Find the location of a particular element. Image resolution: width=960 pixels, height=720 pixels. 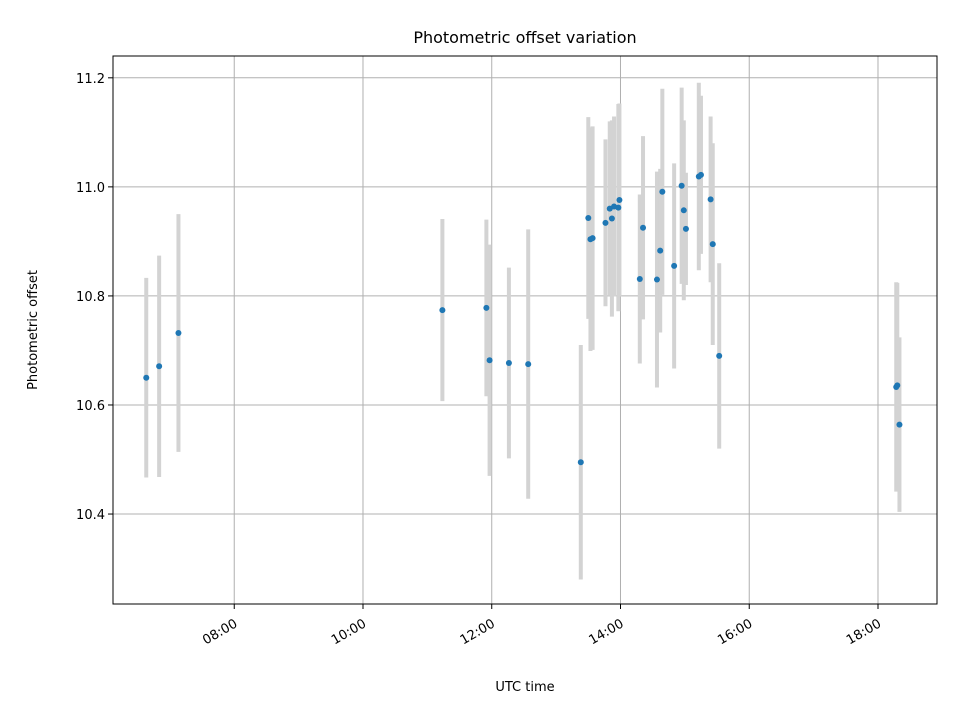

y-tick-label: 11.2 is located at coordinates (90, 79).